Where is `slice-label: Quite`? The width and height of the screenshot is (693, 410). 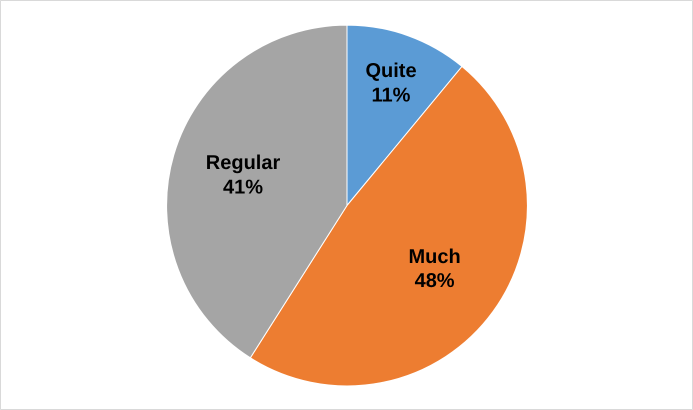
slice-label: Quite is located at coordinates (391, 71).